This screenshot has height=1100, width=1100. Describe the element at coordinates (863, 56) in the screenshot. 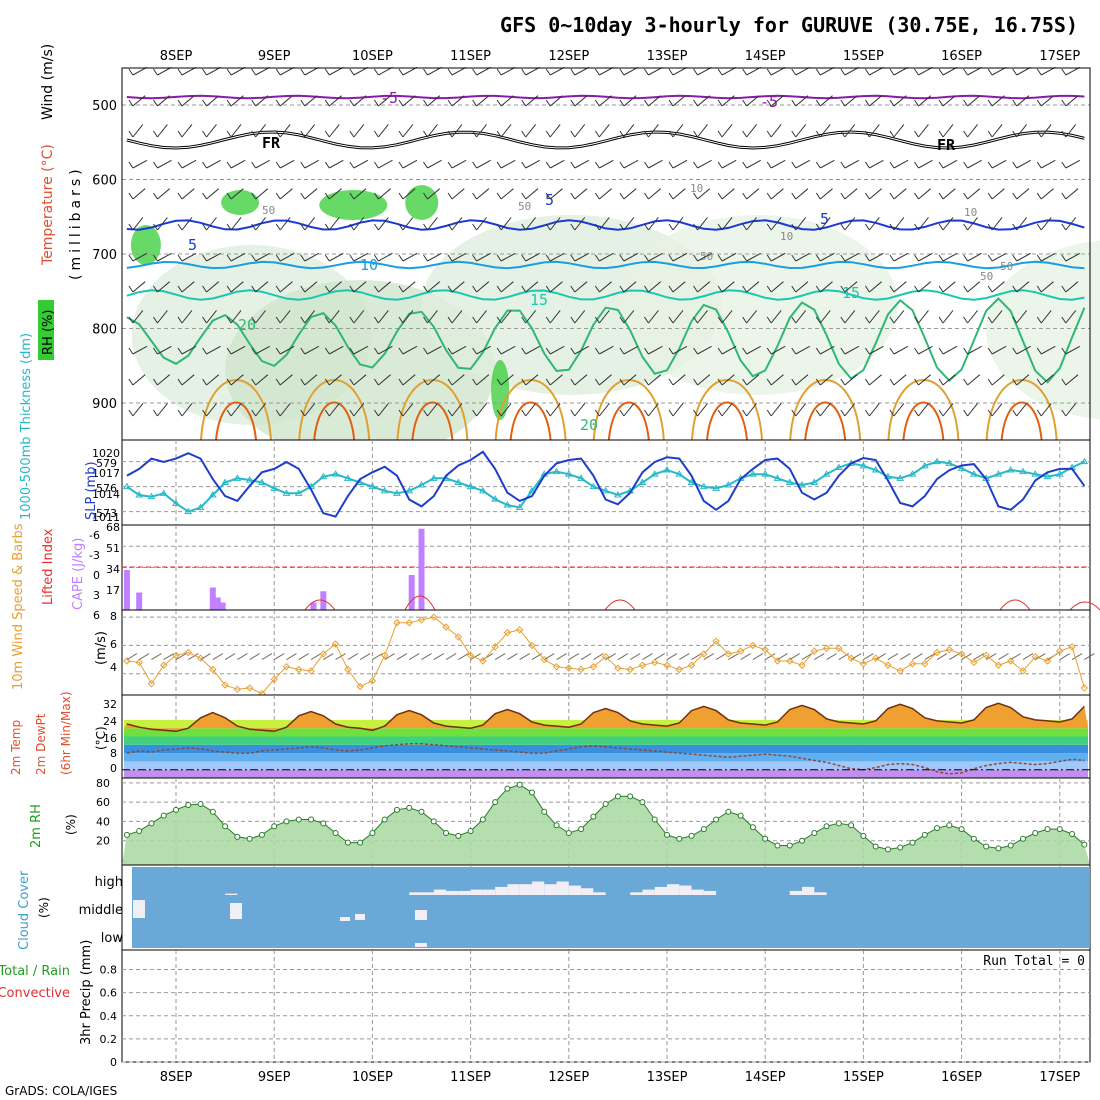

I see `top-date-label: 15SEP` at that location.